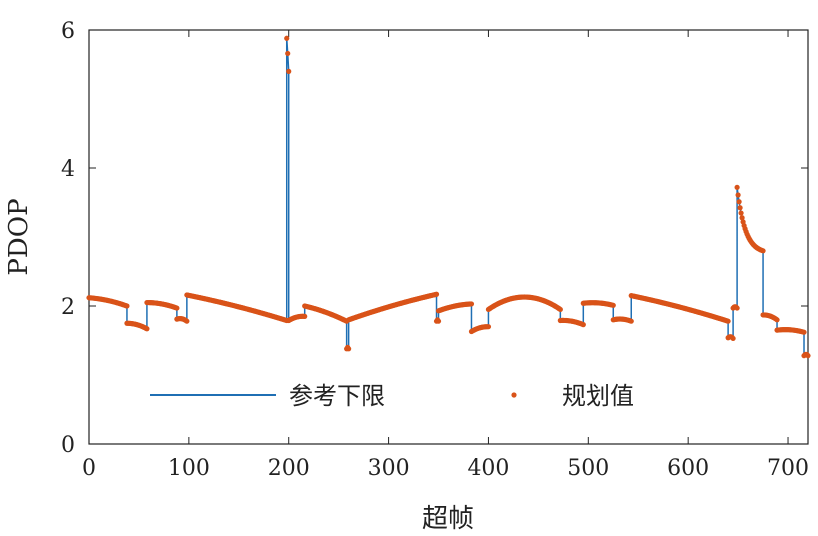 This screenshot has height=536, width=818. Describe the element at coordinates (588, 468) in the screenshot. I see `x-tick-label: 500` at that location.